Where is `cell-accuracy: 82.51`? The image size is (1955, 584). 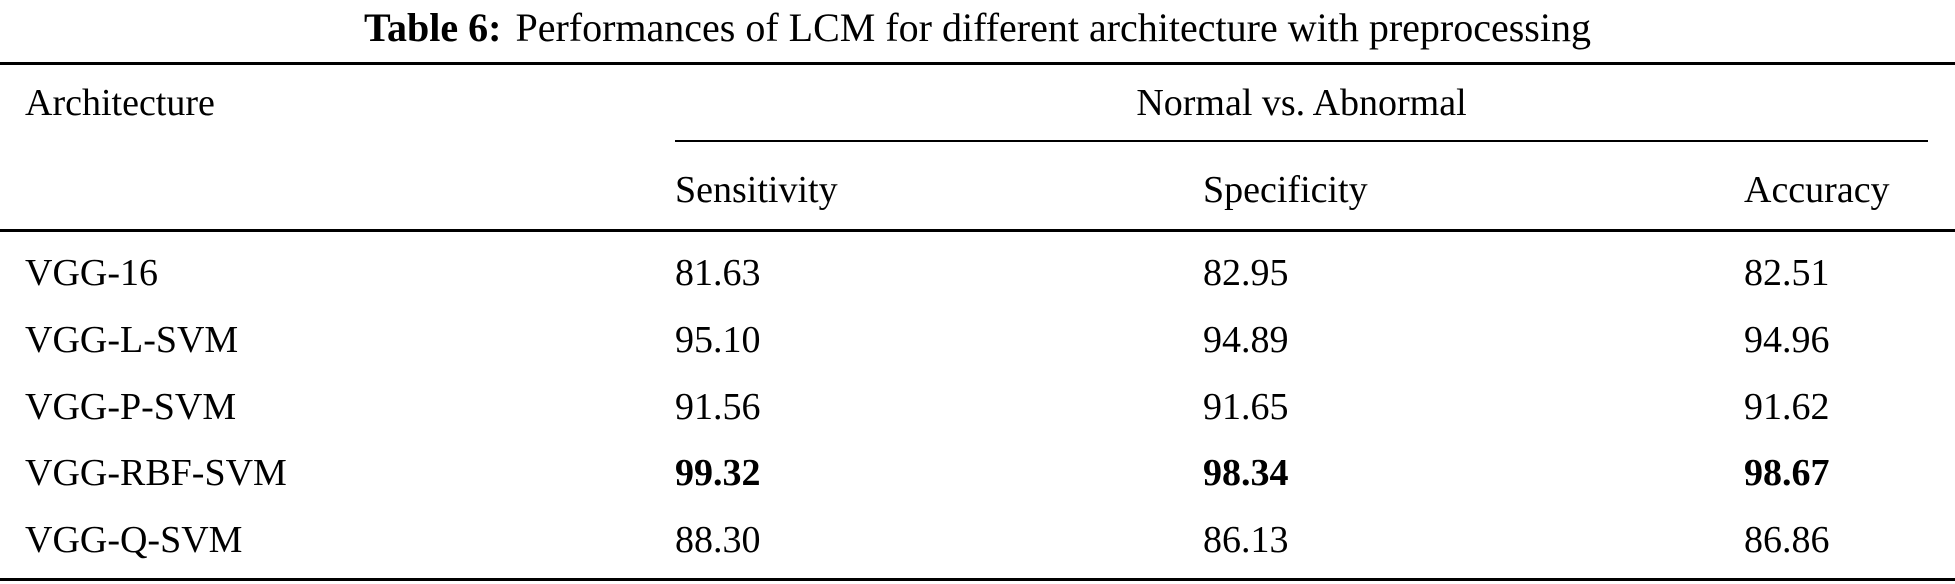
cell-accuracy: 82.51 is located at coordinates (1787, 273).